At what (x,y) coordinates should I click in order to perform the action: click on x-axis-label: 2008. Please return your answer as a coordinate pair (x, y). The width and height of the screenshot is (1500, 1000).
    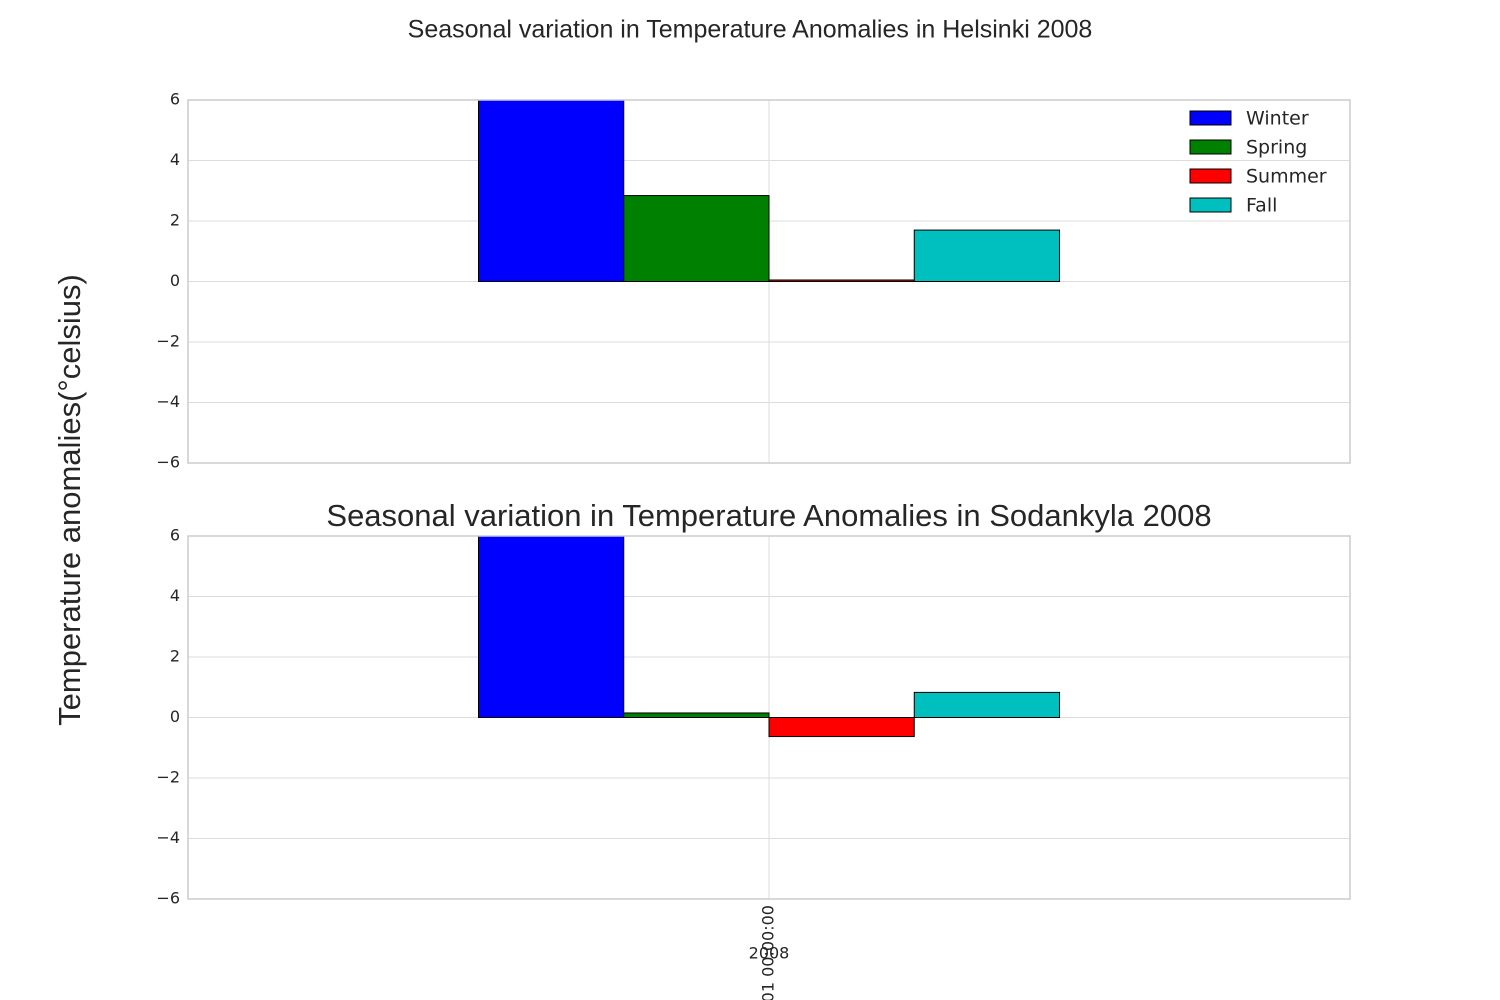
    Looking at the image, I should click on (769, 953).